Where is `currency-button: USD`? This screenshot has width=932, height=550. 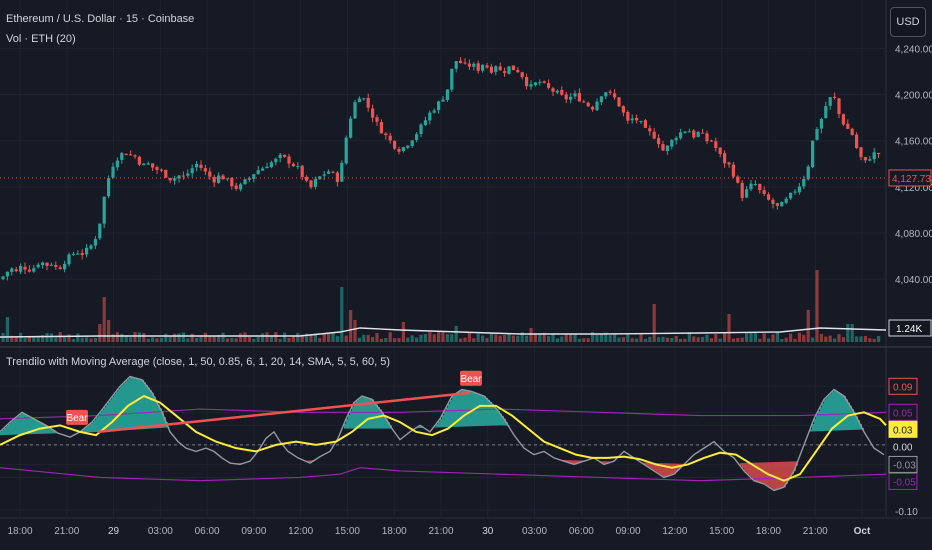
currency-button: USD is located at coordinates (908, 22).